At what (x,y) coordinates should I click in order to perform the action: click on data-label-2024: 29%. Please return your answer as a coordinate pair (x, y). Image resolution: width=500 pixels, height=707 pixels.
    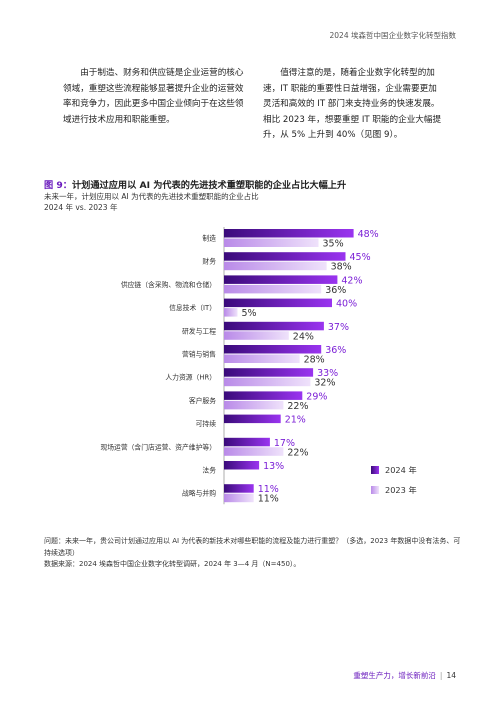
    Looking at the image, I should click on (316, 396).